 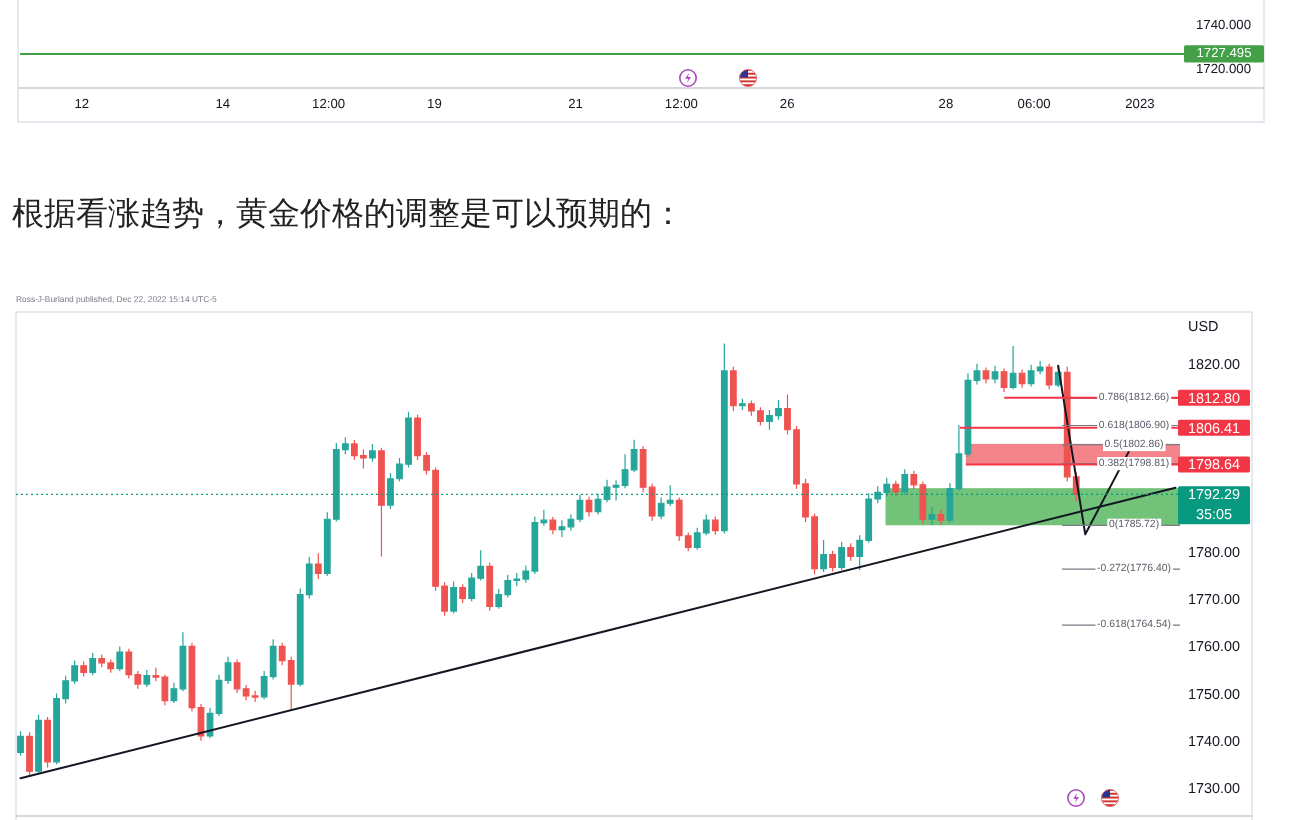 What do you see at coordinates (348, 213) in the screenshot?
I see `chart-title: 根据看涨趋势，黄金价格的调整是可以预期的：` at bounding box center [348, 213].